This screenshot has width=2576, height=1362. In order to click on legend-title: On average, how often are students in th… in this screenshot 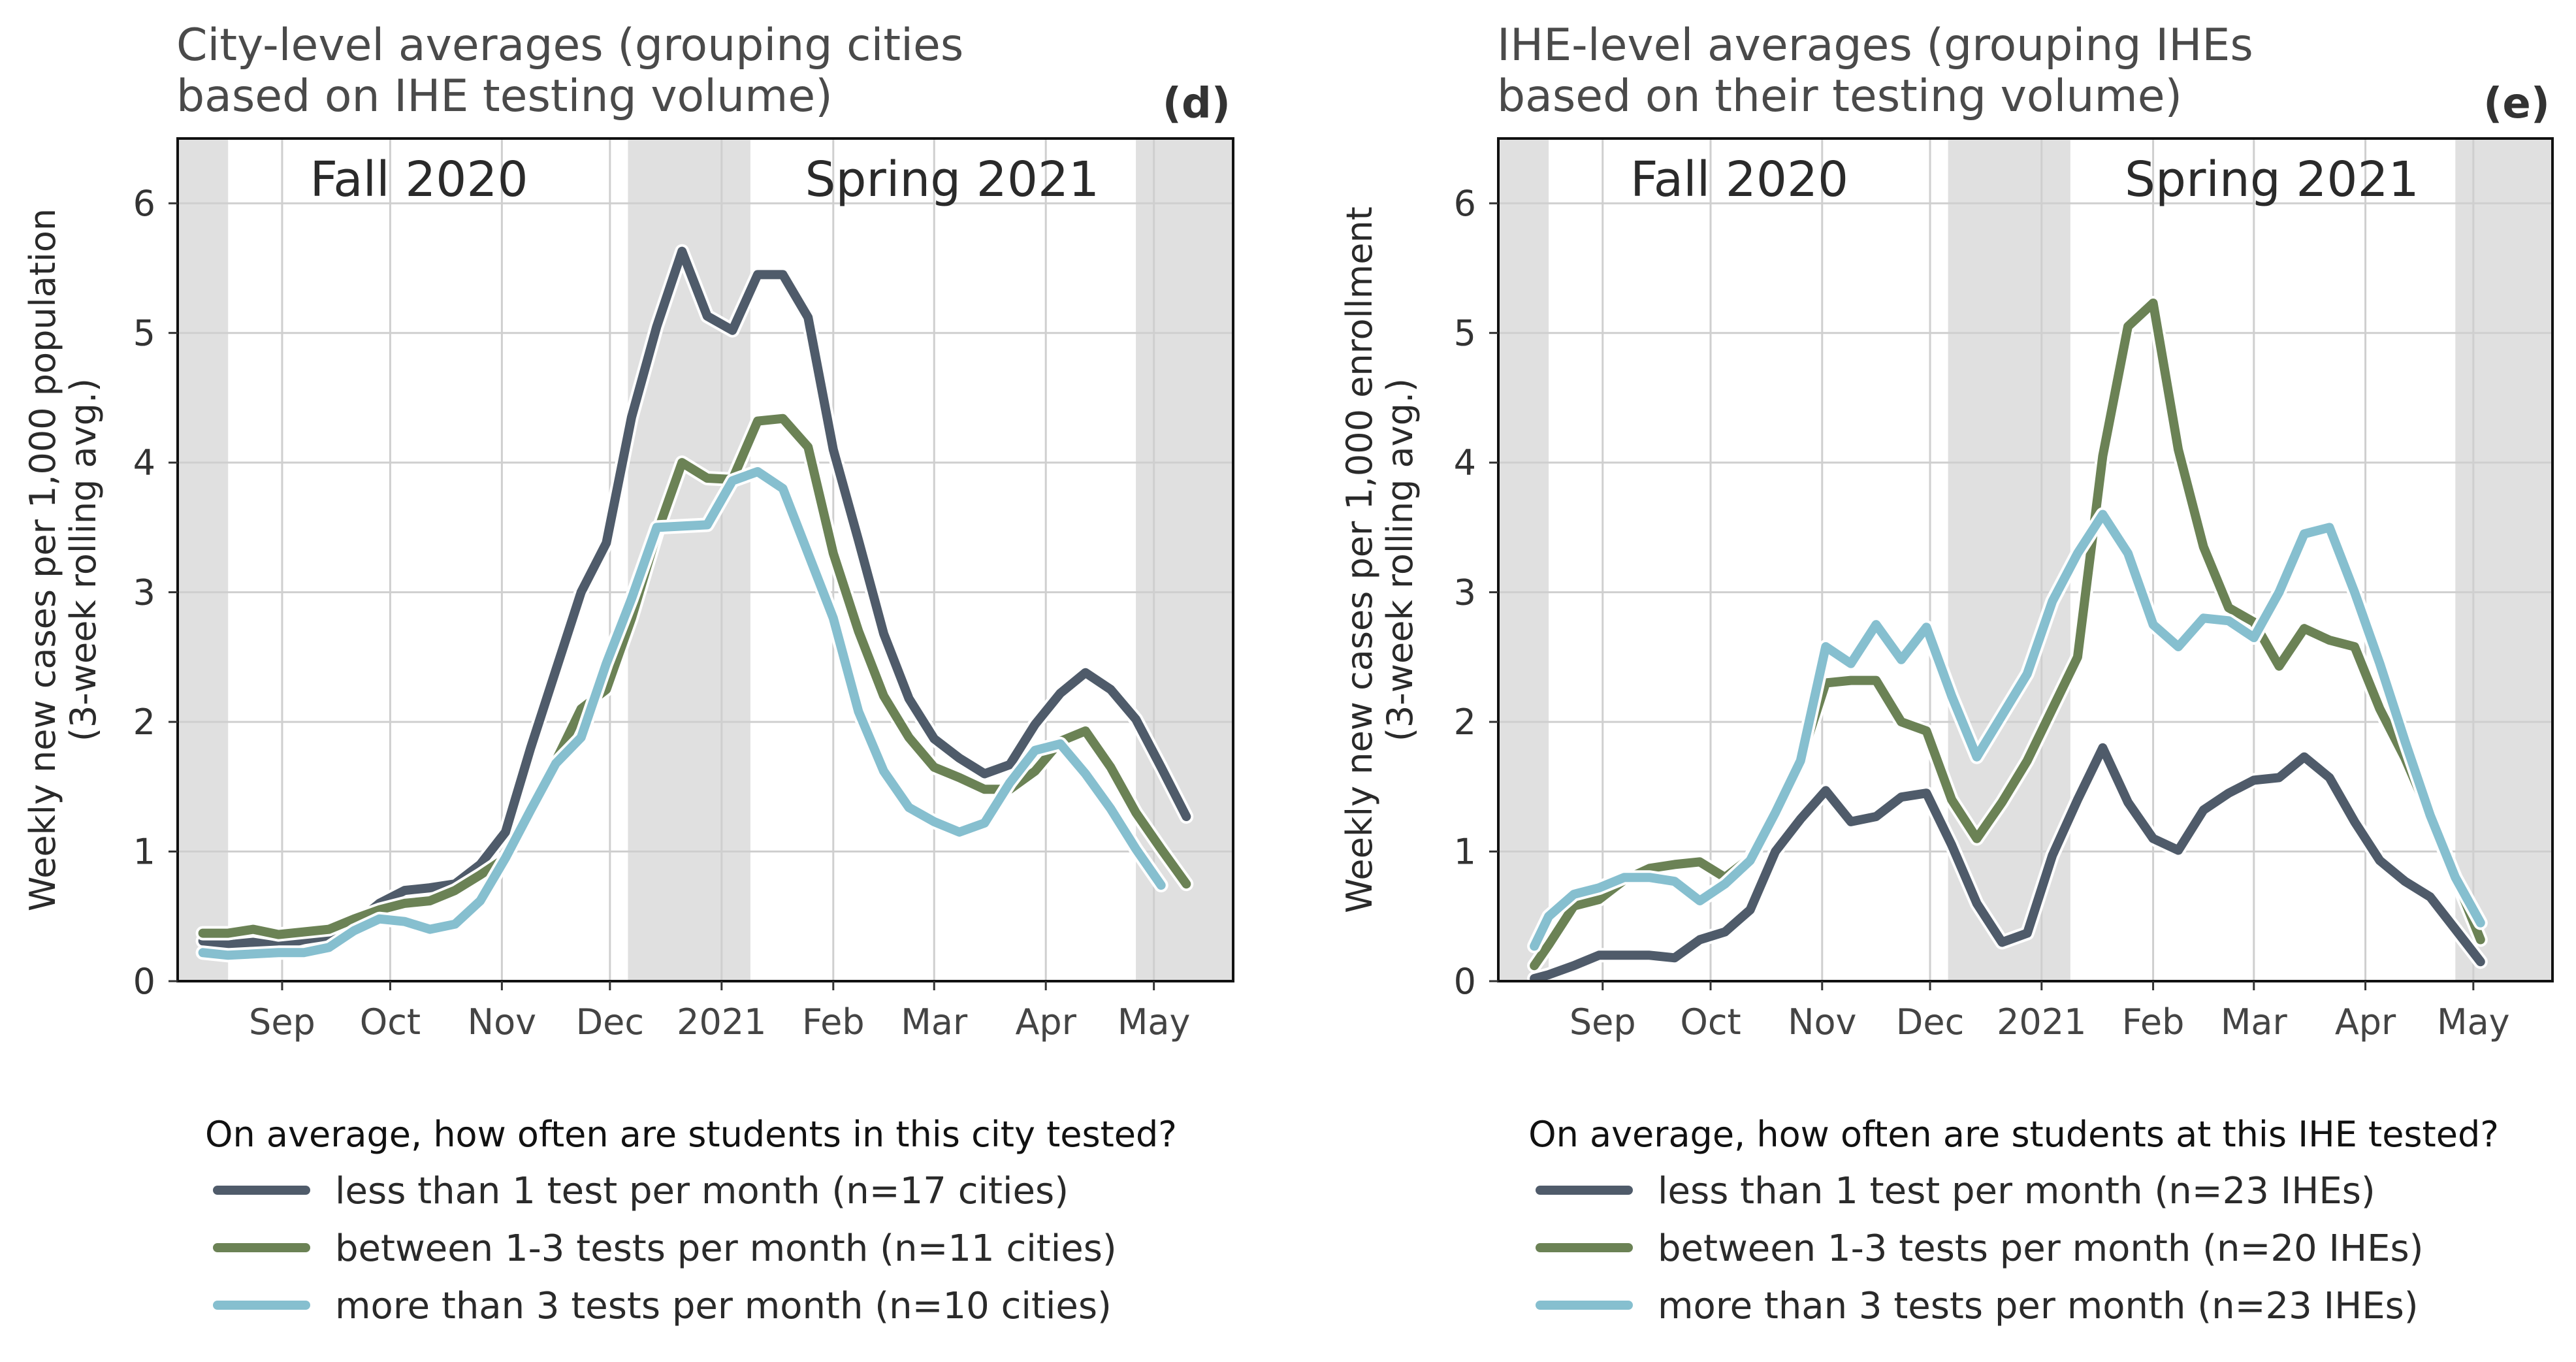, I will do `click(691, 1134)`.